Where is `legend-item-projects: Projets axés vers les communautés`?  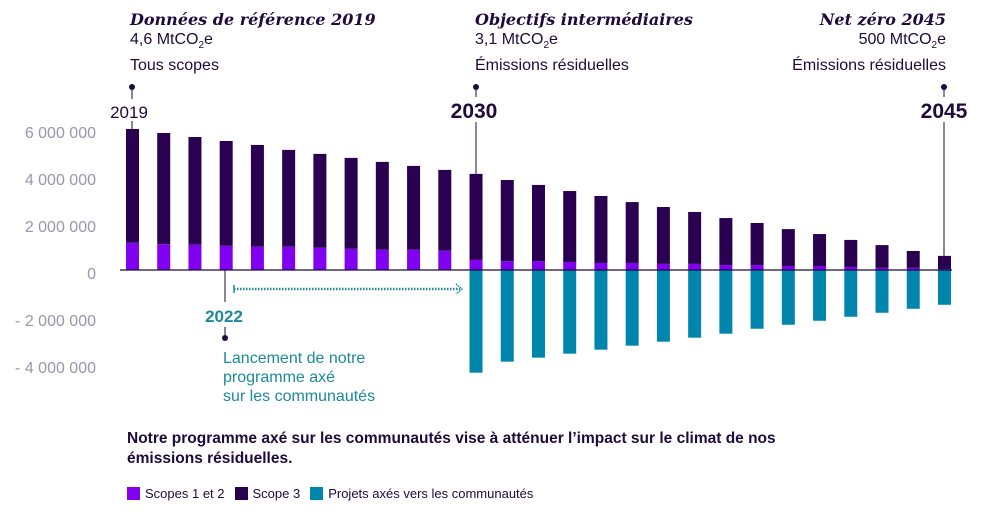 legend-item-projects: Projets axés vers les communautés is located at coordinates (421, 493).